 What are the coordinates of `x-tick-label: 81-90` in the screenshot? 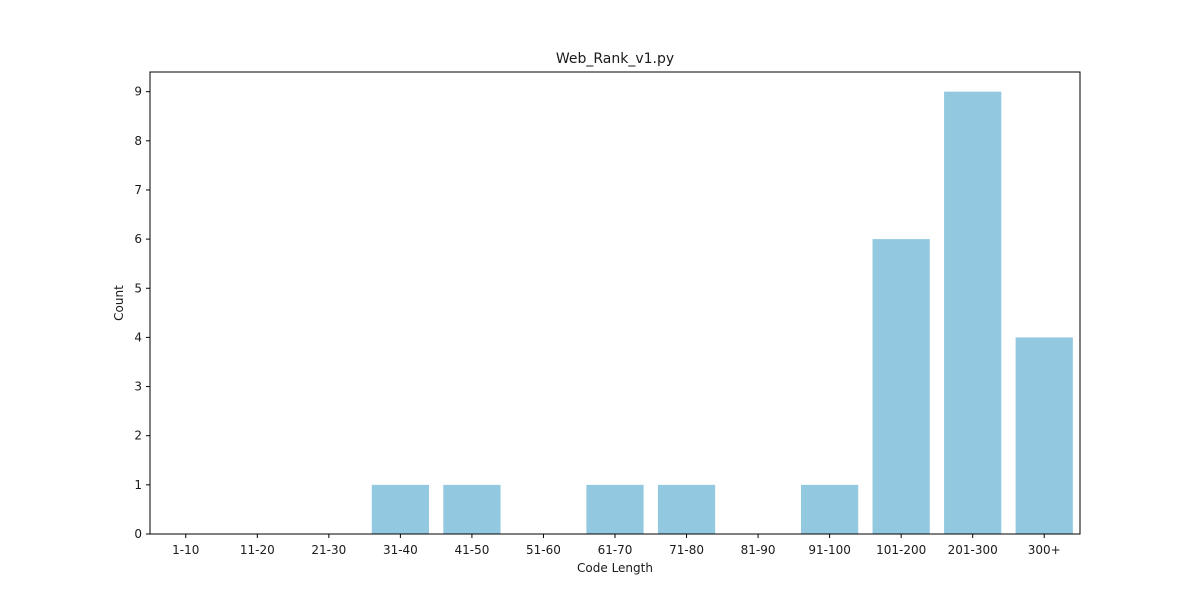 It's located at (758, 550).